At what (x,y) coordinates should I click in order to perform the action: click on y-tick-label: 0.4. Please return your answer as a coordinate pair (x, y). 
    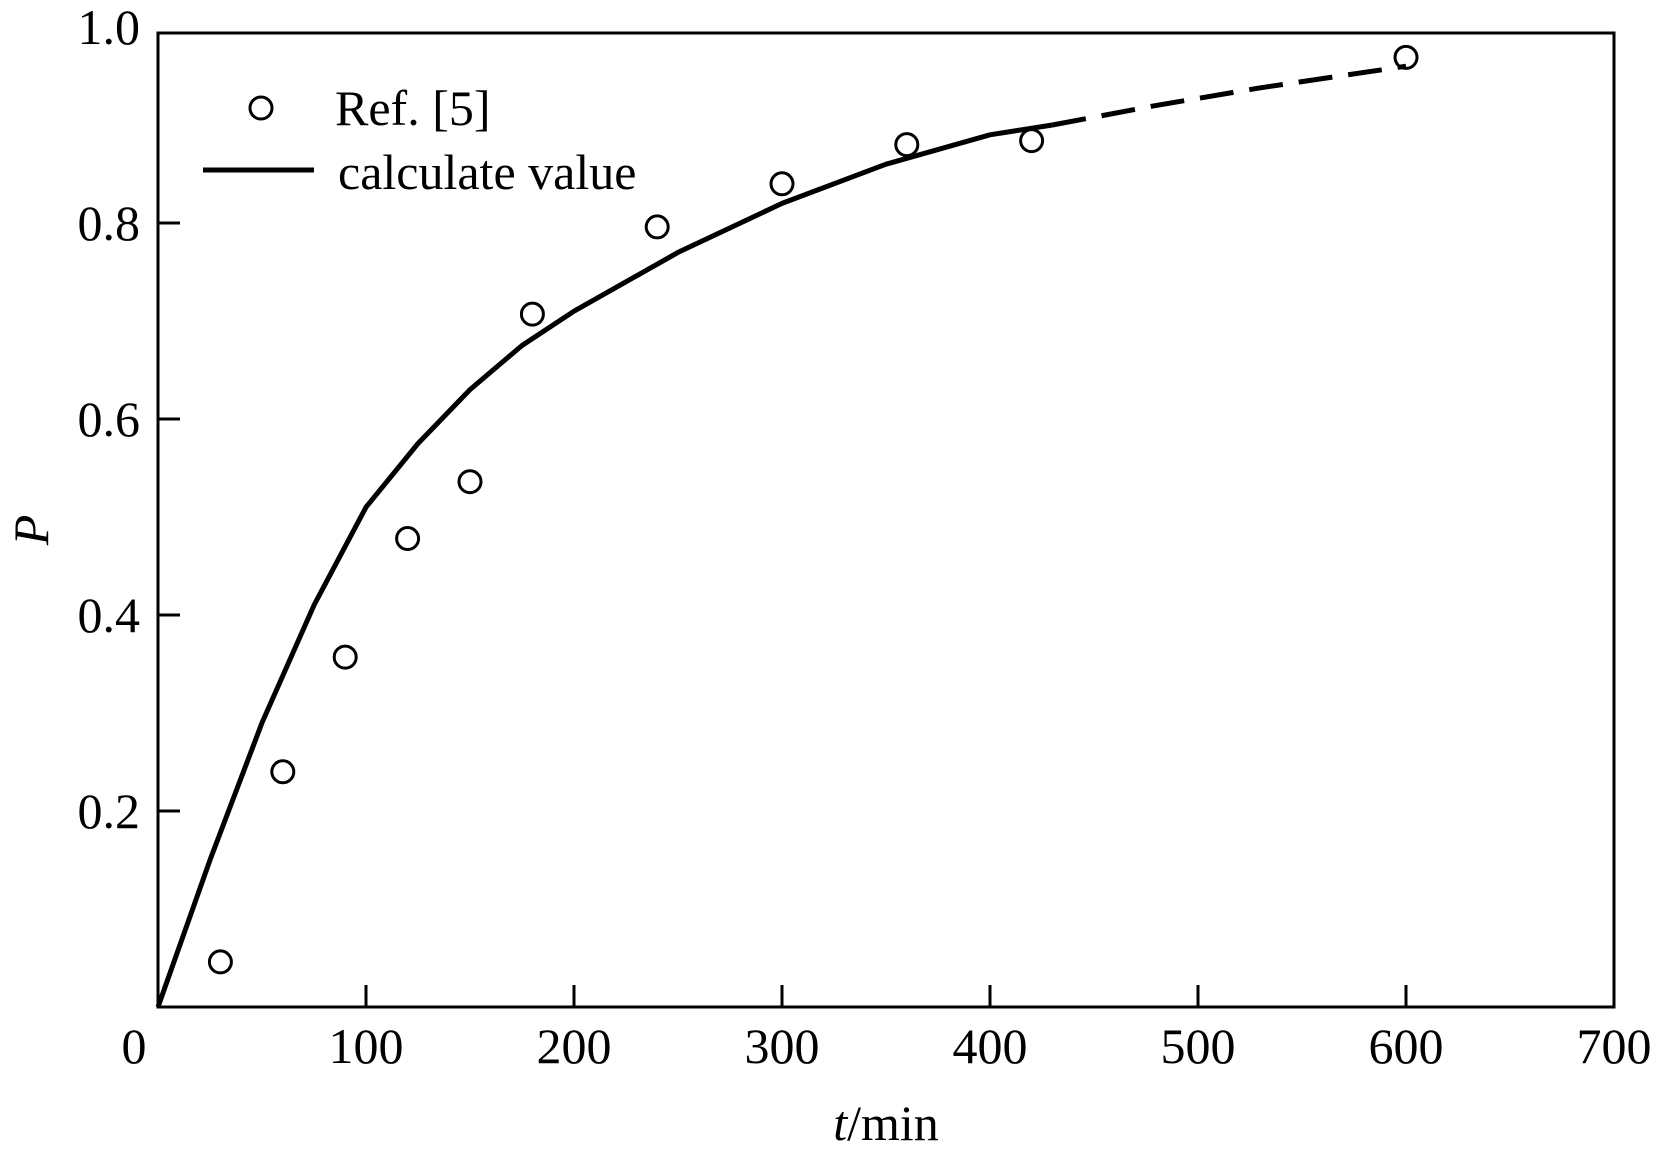
    Looking at the image, I should click on (109, 615).